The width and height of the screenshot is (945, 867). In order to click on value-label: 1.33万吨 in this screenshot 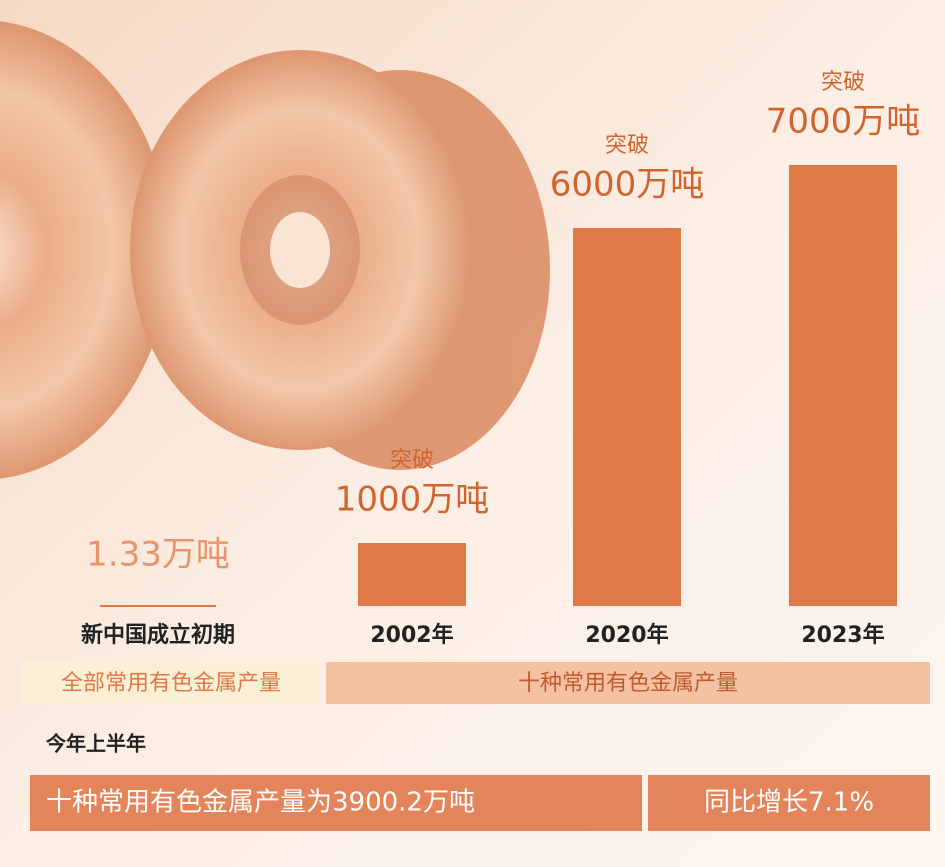, I will do `click(158, 555)`.